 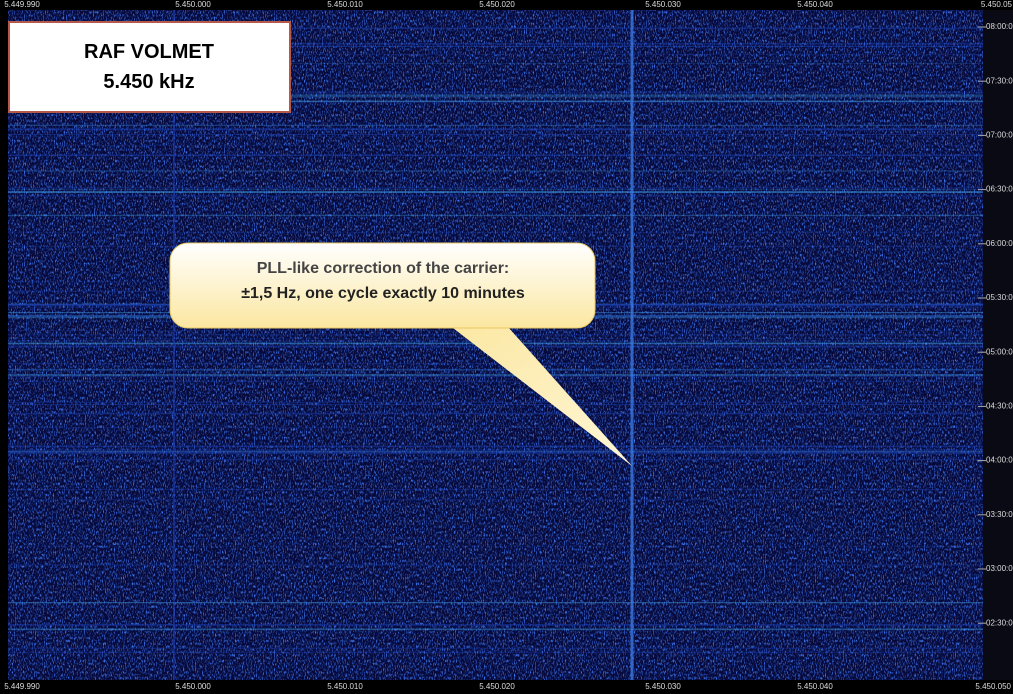 I want to click on bottom-axis-label: 5.450.020, so click(x=497, y=686).